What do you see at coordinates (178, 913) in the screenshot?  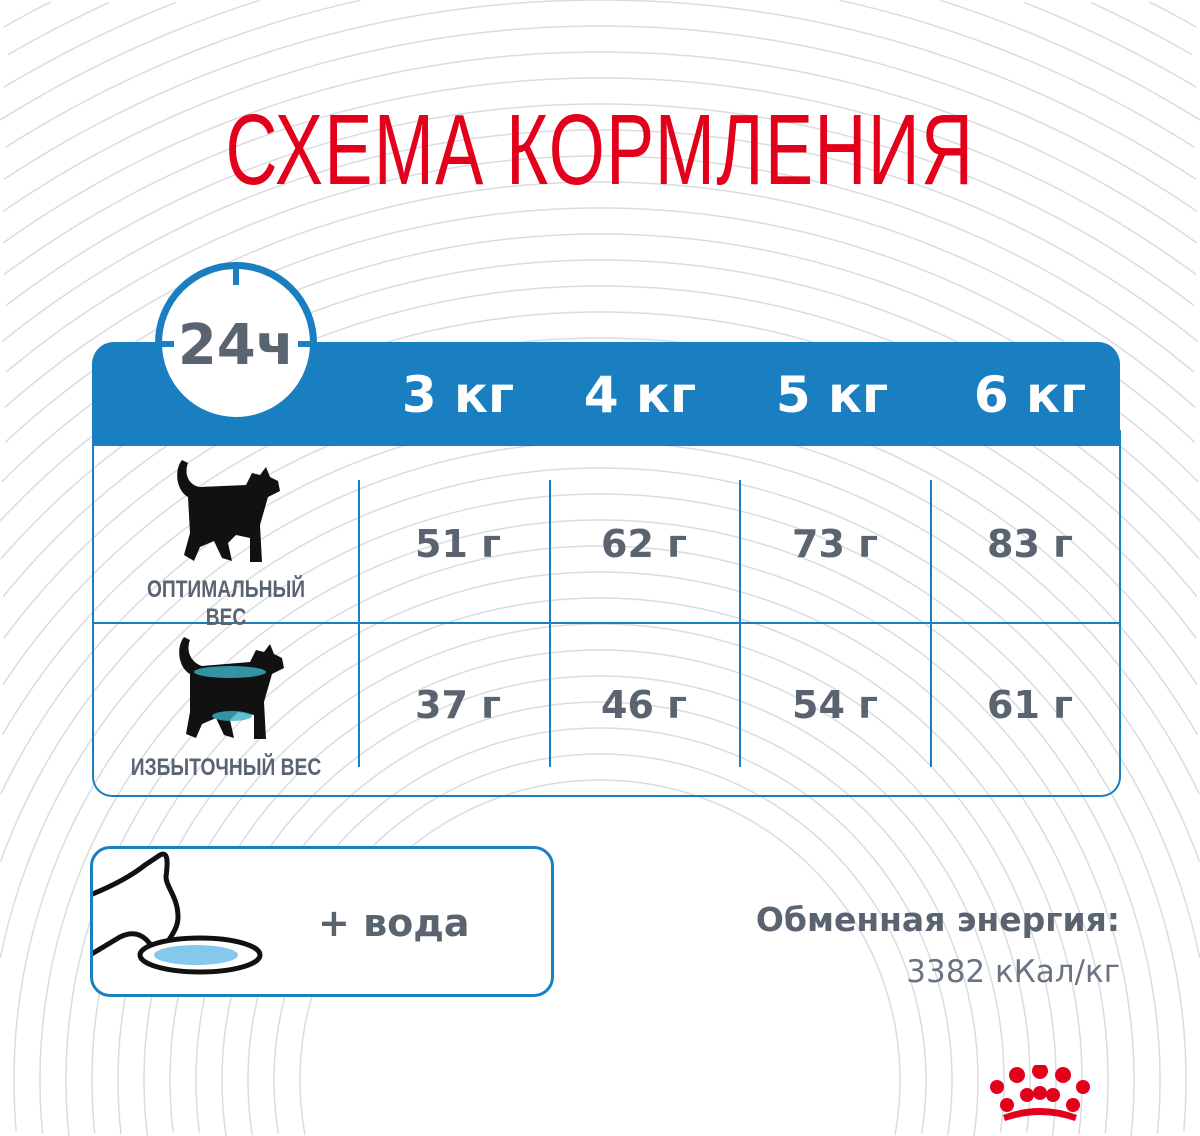 I see `cat-drinking-icon` at bounding box center [178, 913].